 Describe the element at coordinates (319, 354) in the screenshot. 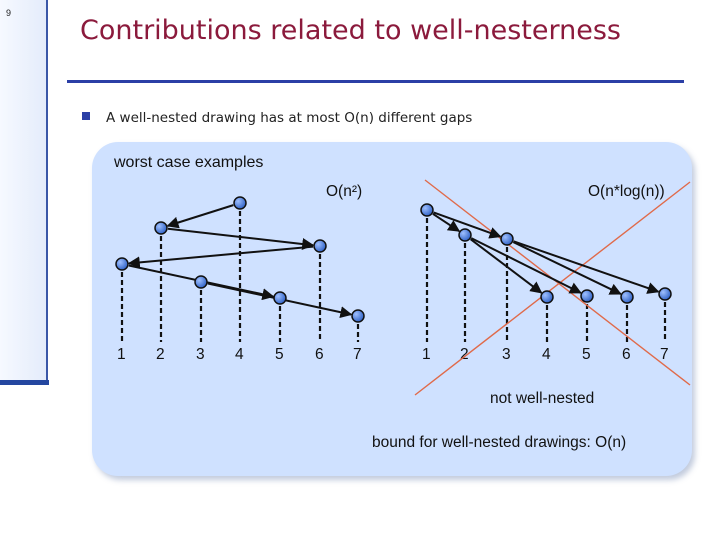

I see `left-tick-6: 6` at that location.